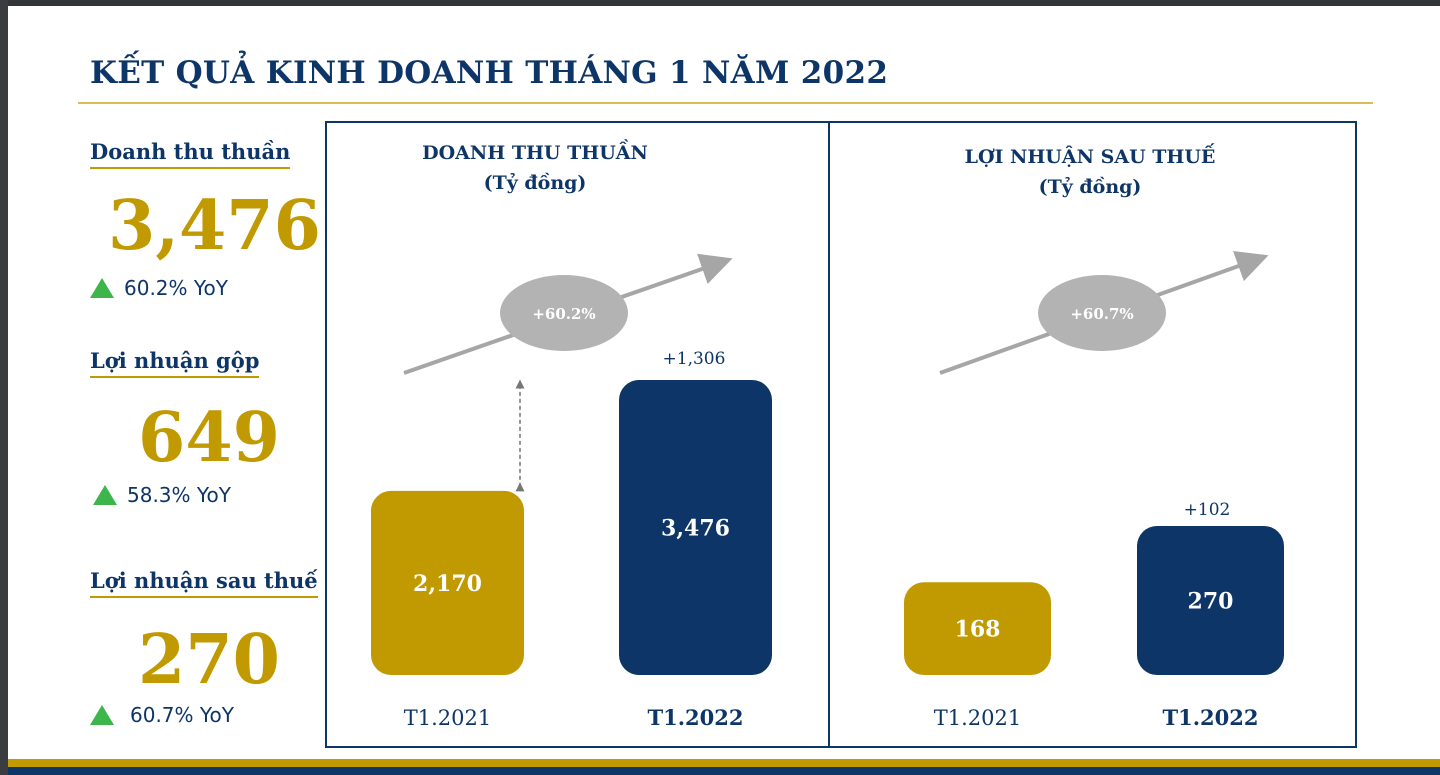  I want to click on difference-label: +1,306, so click(694, 359).